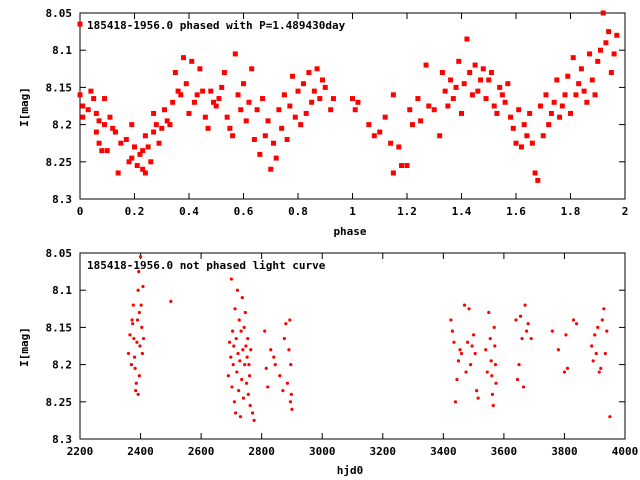 This screenshot has height=480, width=640. Describe the element at coordinates (216, 25) in the screenshot. I see `chart-title: 185418-1956.0 phased with P=1.489430day` at that location.